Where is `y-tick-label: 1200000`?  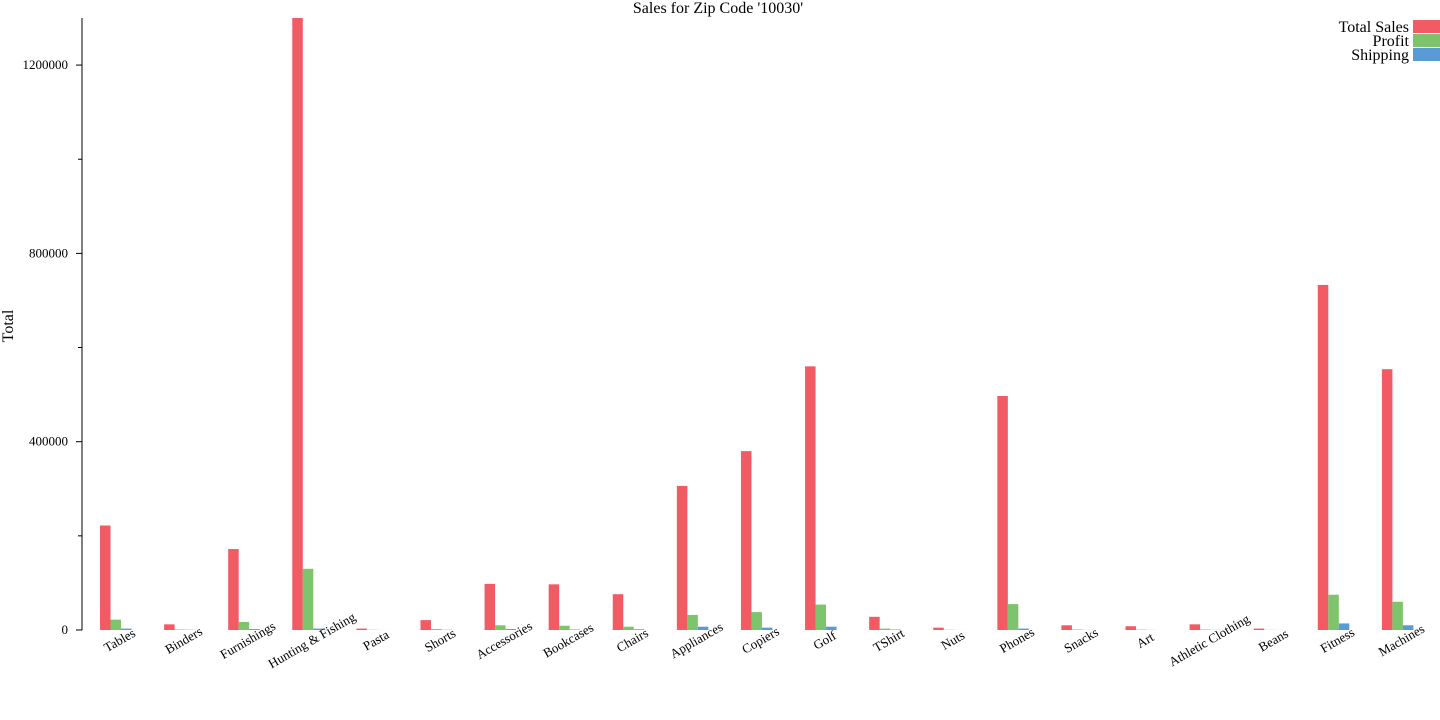 y-tick-label: 1200000 is located at coordinates (46, 64).